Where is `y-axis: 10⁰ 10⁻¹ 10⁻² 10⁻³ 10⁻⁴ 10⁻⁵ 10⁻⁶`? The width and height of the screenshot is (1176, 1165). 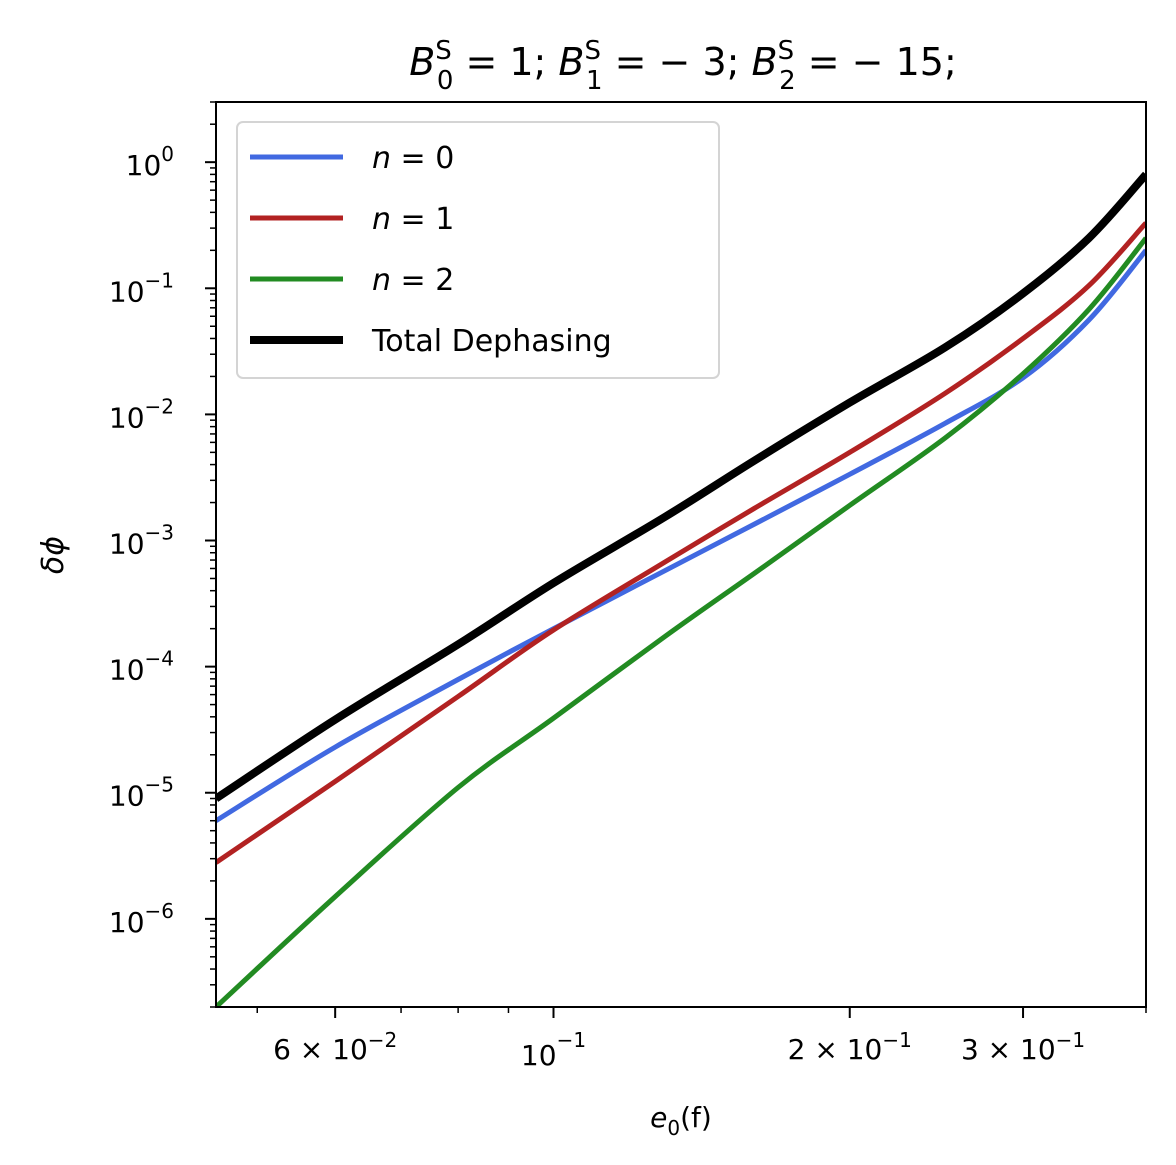
y-axis: 10⁰ 10⁻¹ 10⁻² 10⁻³ 10⁻⁴ 10⁻⁵ 10⁻⁶ is located at coordinates (162, 554).